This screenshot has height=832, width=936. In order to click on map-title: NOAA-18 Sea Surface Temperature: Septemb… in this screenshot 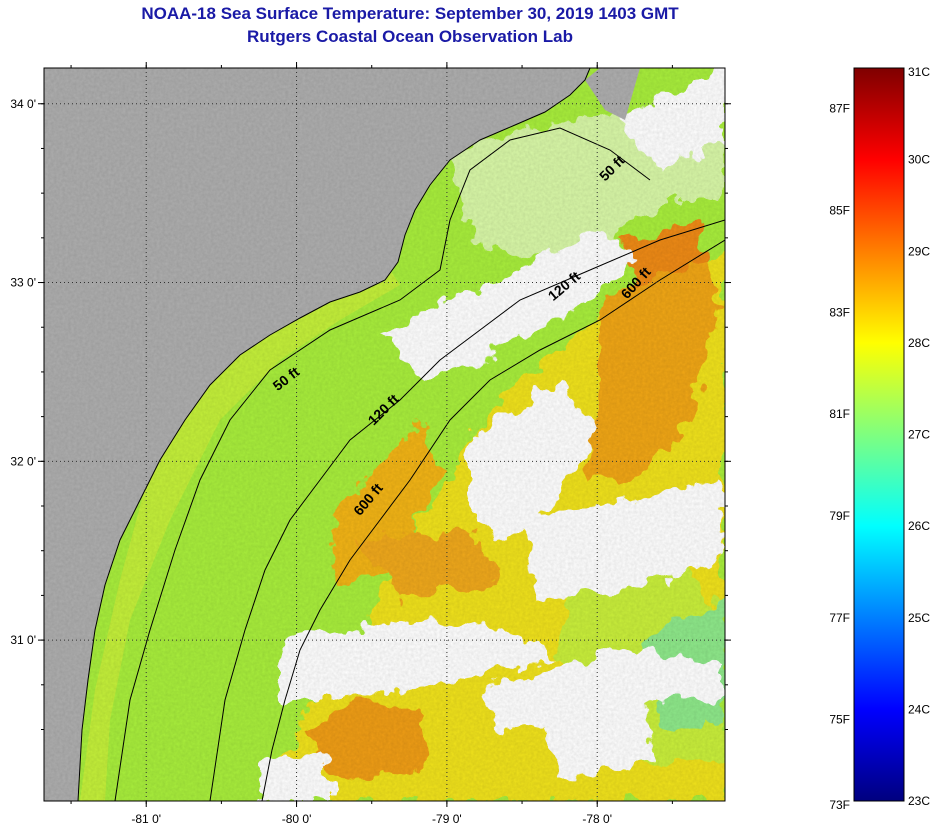, I will do `click(410, 13)`.